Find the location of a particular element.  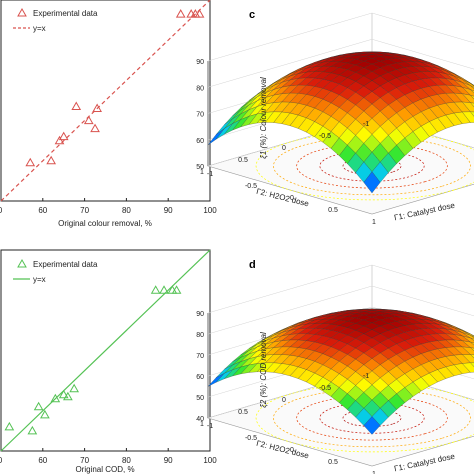

legend-label-experimental-cod: Experimental data is located at coordinates (65, 264).